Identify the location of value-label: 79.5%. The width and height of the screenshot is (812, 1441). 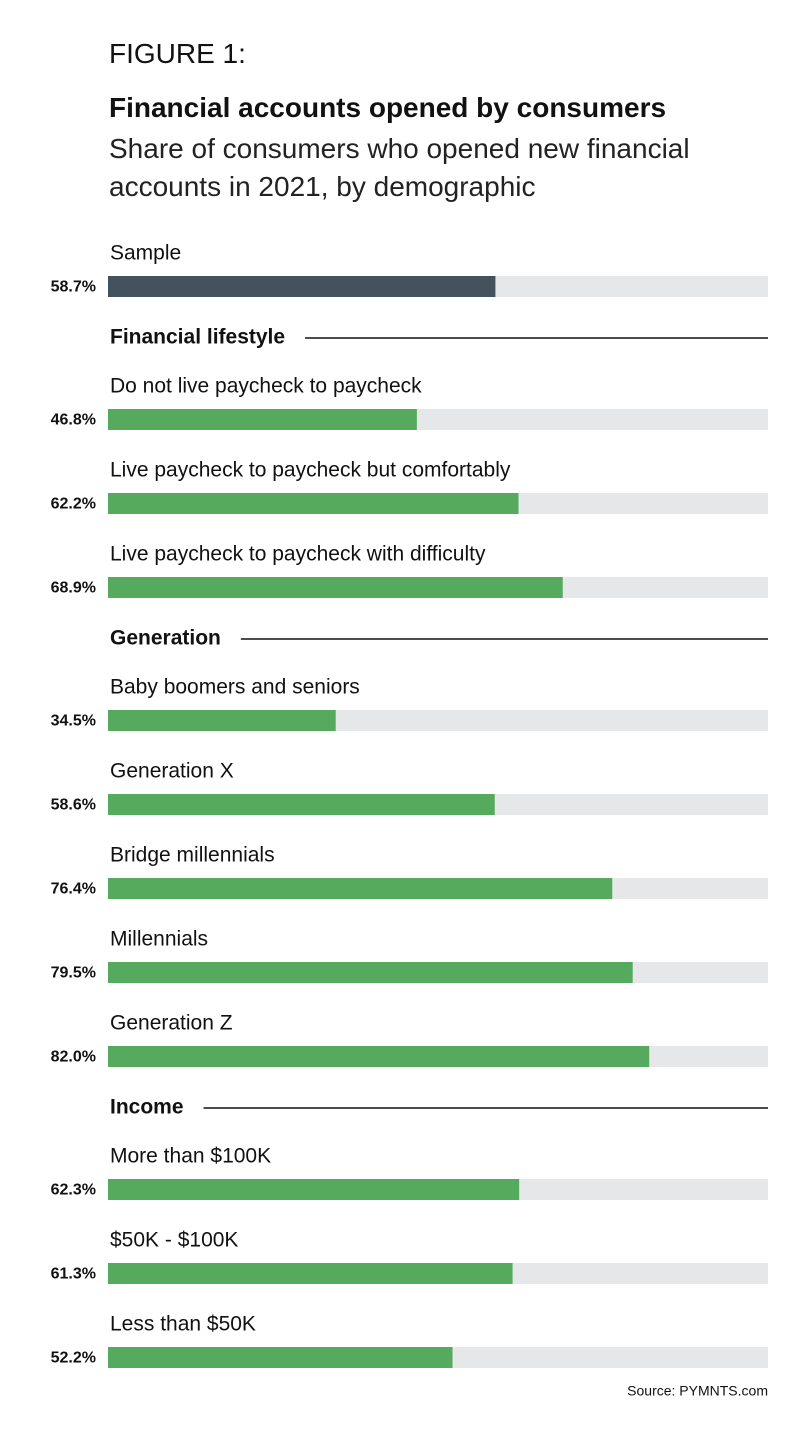
(73, 973).